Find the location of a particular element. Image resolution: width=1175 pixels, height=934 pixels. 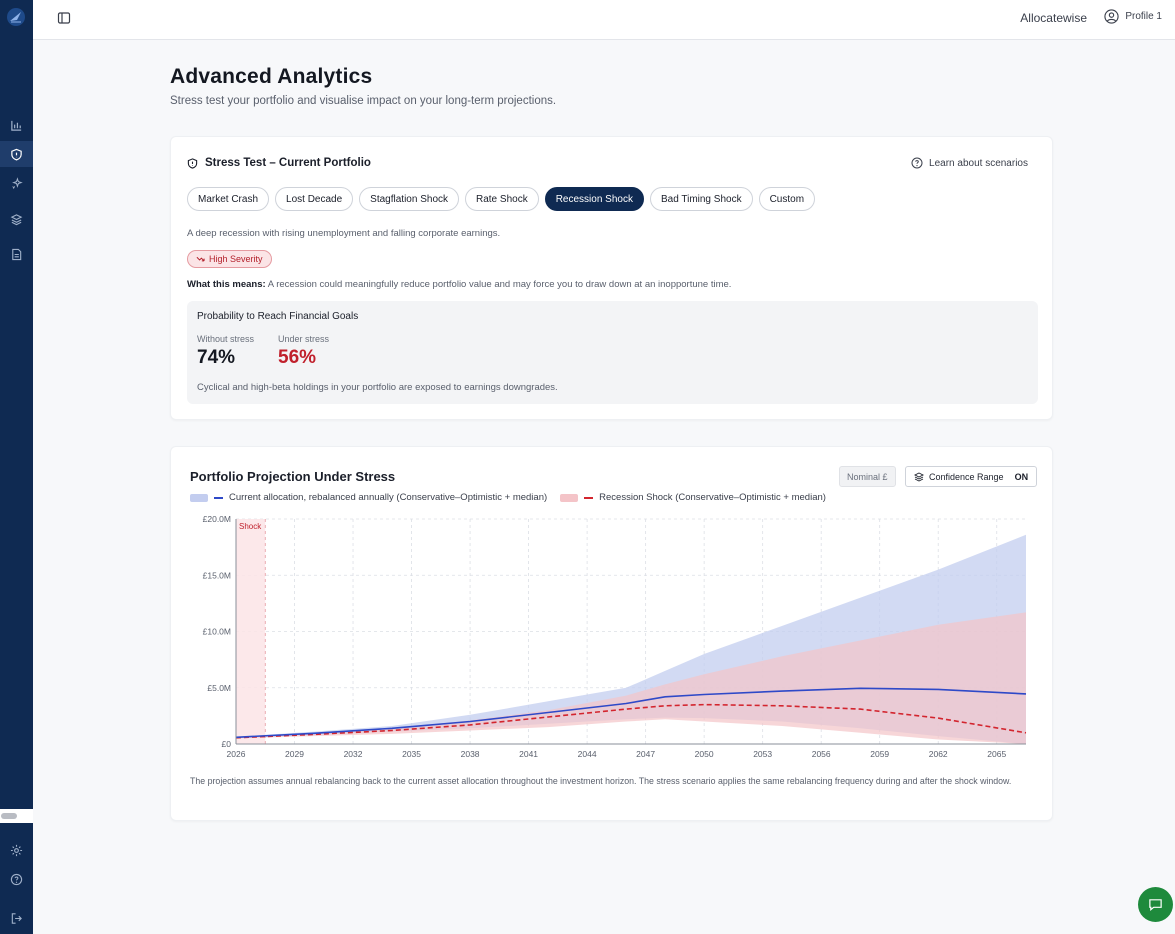

x-tick-label: 2050 is located at coordinates (704, 754).